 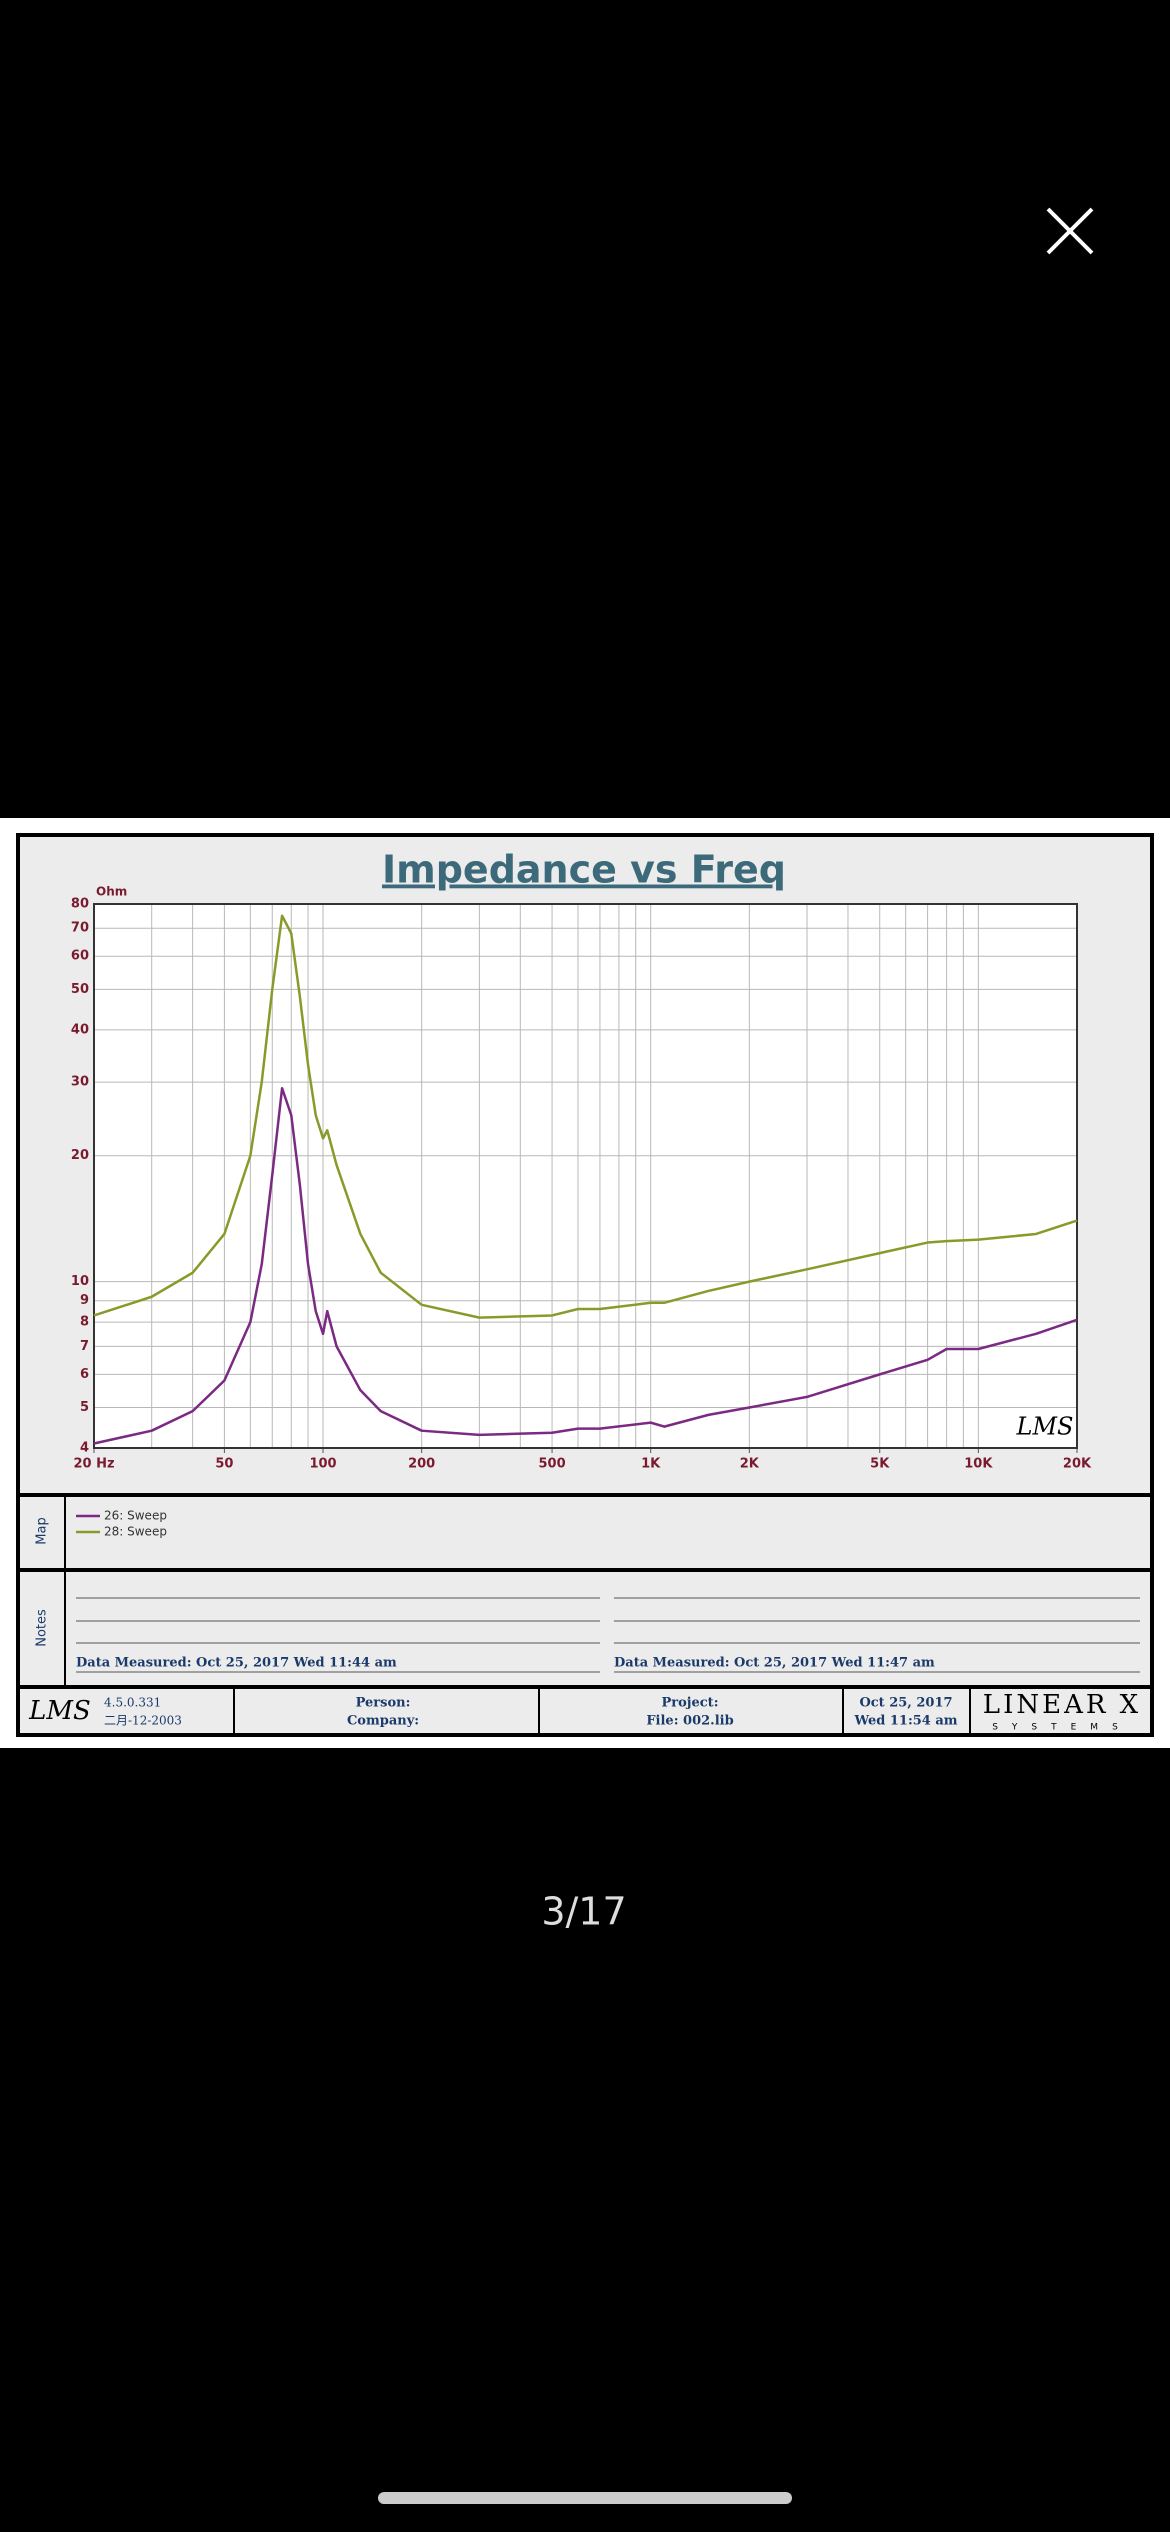 What do you see at coordinates (608, 1635) in the screenshot?
I see `note-lines` at bounding box center [608, 1635].